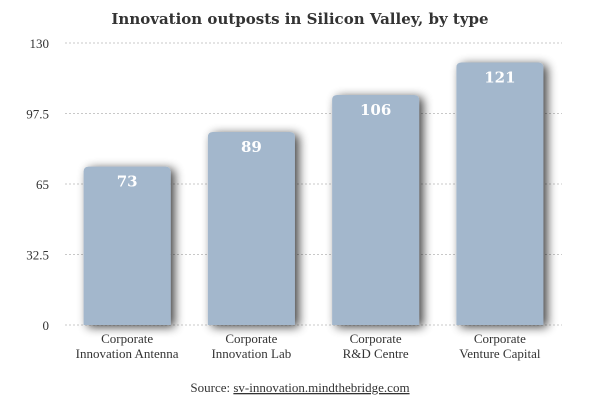 The image size is (600, 400). What do you see at coordinates (499, 78) in the screenshot?
I see `data-label: 121` at bounding box center [499, 78].